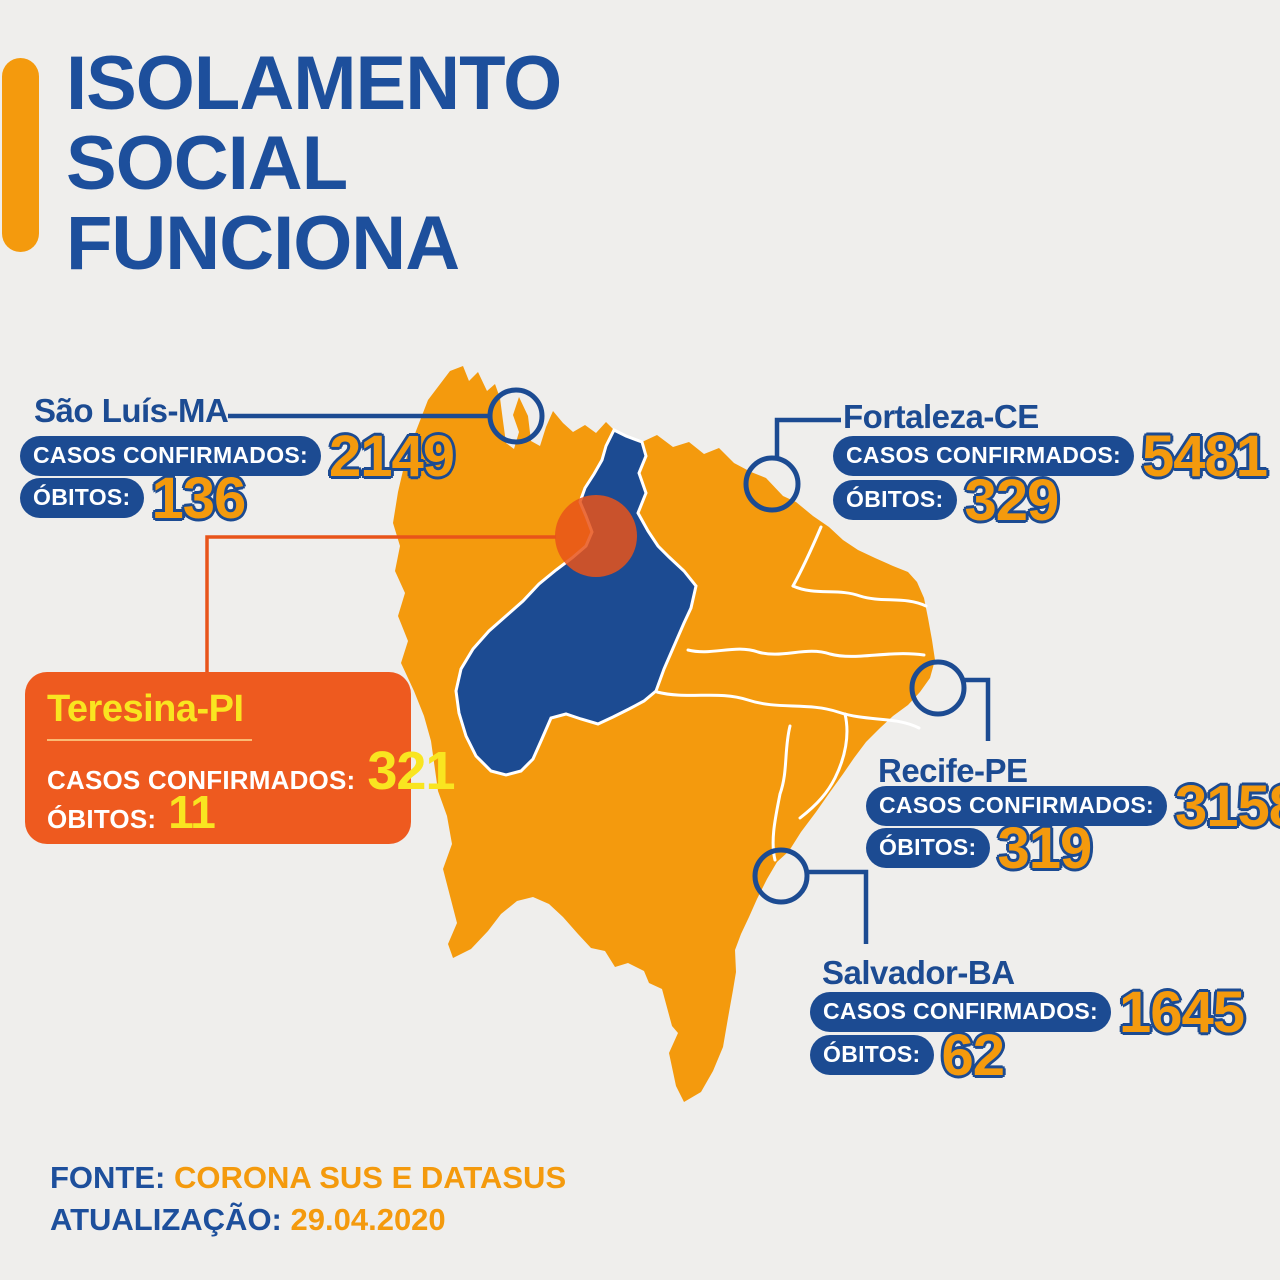  Describe the element at coordinates (20, 155) in the screenshot. I see `title-accent-bar` at that location.